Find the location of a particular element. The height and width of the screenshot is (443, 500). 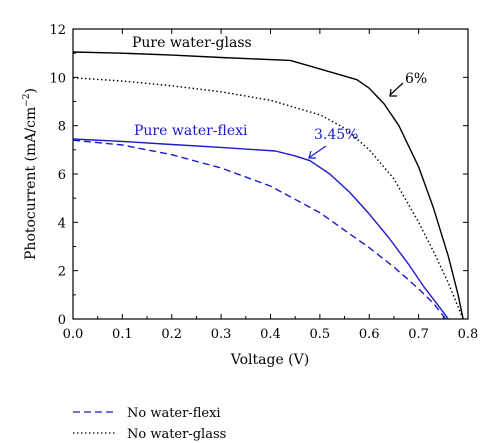

annotation-pure-water-glass: Pure water-glass is located at coordinates (192, 43).